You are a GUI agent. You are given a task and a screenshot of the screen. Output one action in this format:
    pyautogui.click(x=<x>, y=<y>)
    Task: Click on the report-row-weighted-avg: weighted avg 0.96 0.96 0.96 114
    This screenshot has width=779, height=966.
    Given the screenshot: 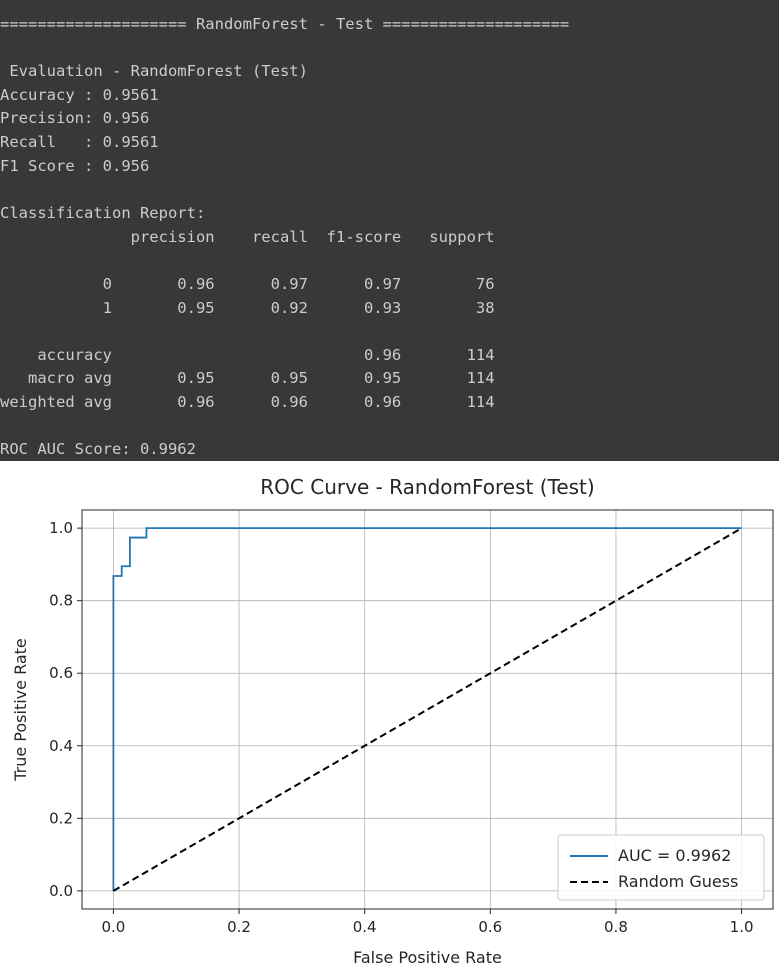 What is the action you would take?
    pyautogui.click(x=247, y=402)
    